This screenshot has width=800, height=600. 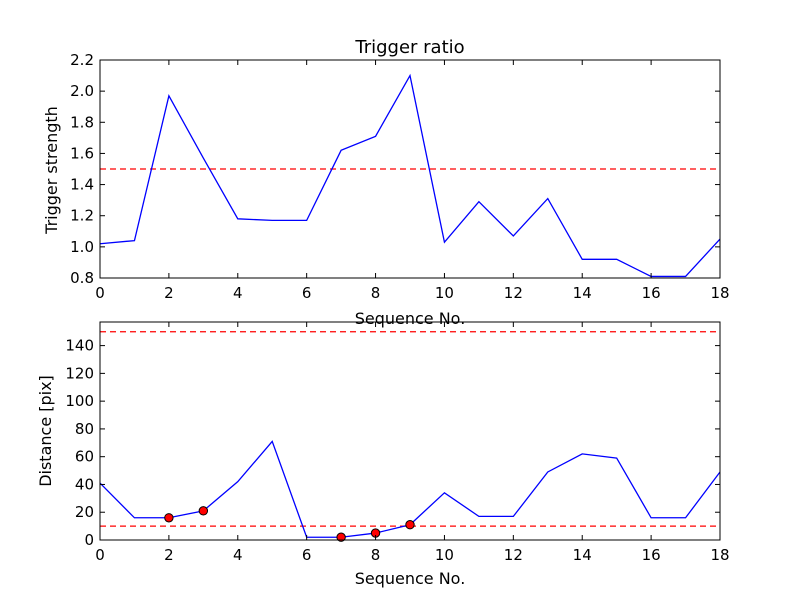 I want to click on bottom-chart-y-tick-label: 20, so click(x=84, y=512).